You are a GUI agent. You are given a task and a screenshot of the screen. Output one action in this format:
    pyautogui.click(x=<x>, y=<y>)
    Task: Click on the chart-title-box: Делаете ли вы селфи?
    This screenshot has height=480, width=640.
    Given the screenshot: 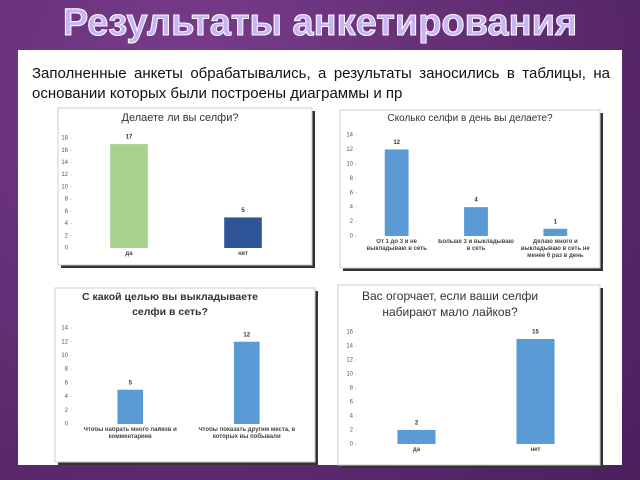 What is the action you would take?
    pyautogui.click(x=180, y=118)
    